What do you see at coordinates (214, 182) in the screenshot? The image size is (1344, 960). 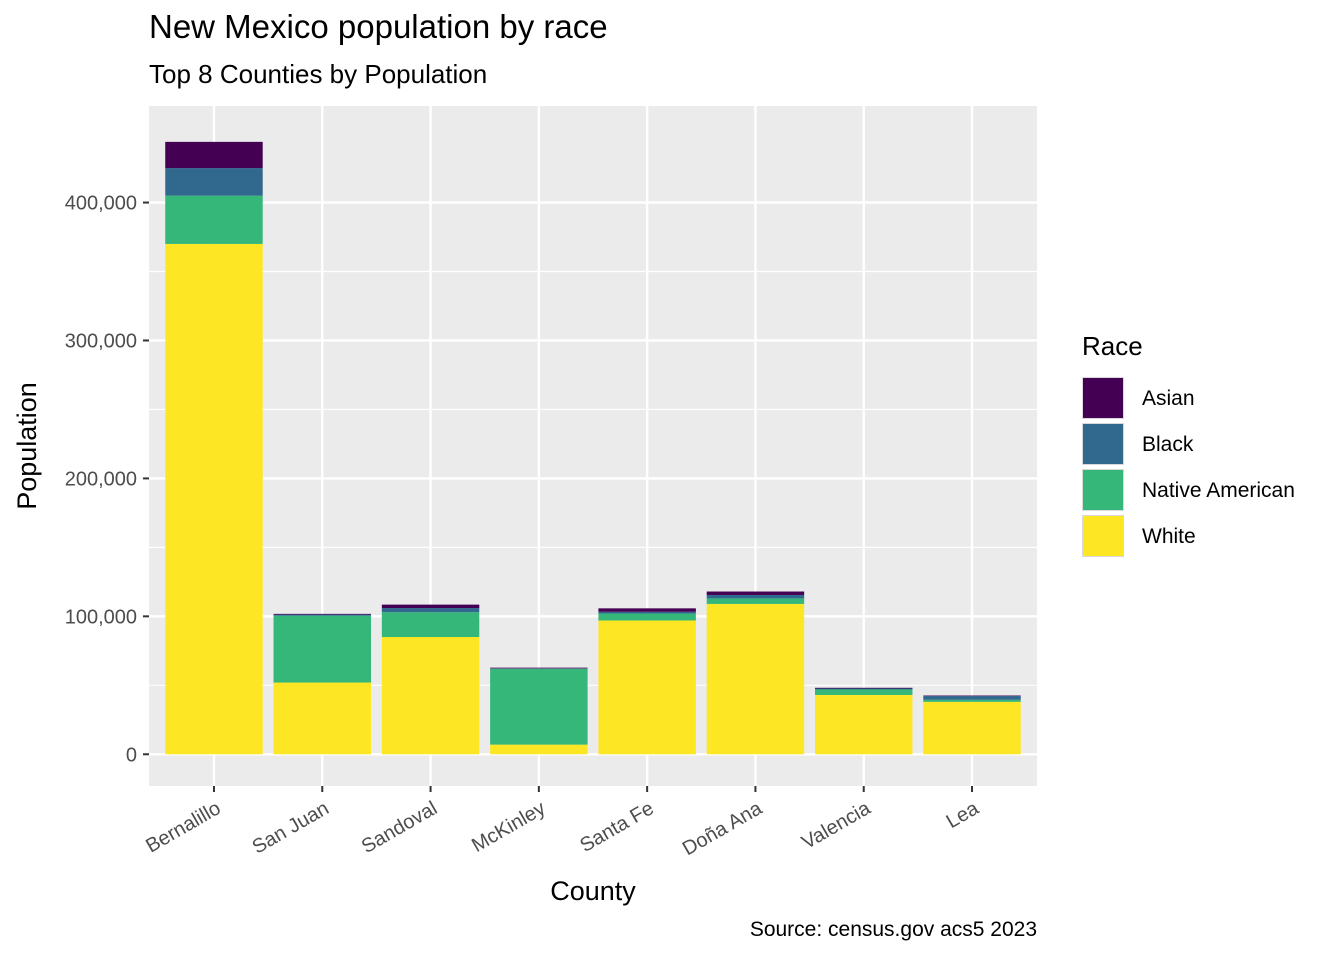 I see `bar-black-bernalillo` at bounding box center [214, 182].